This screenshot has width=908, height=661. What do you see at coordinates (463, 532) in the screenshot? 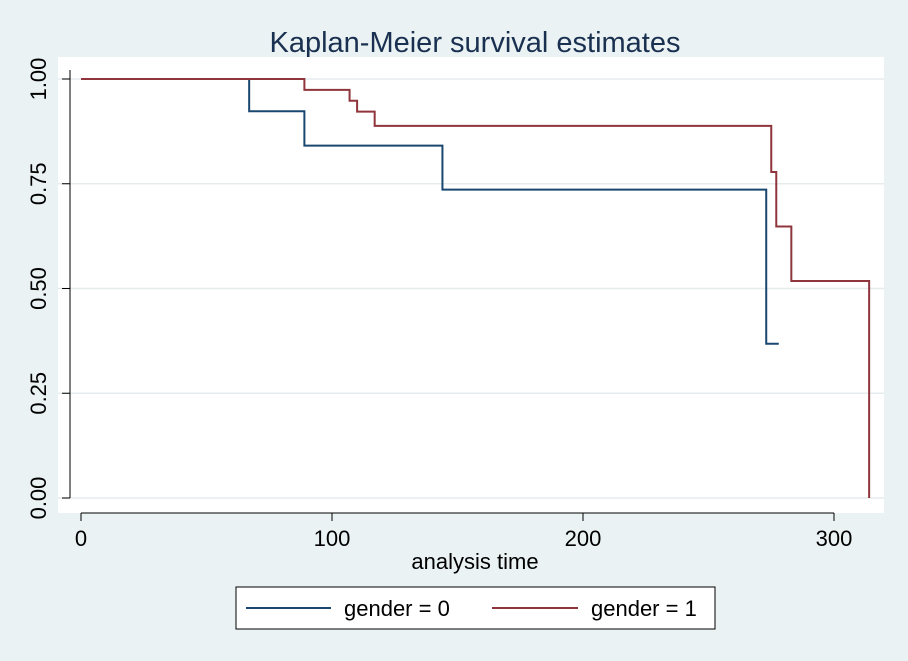
I see `x-ticks: 0 100 200 300` at bounding box center [463, 532].